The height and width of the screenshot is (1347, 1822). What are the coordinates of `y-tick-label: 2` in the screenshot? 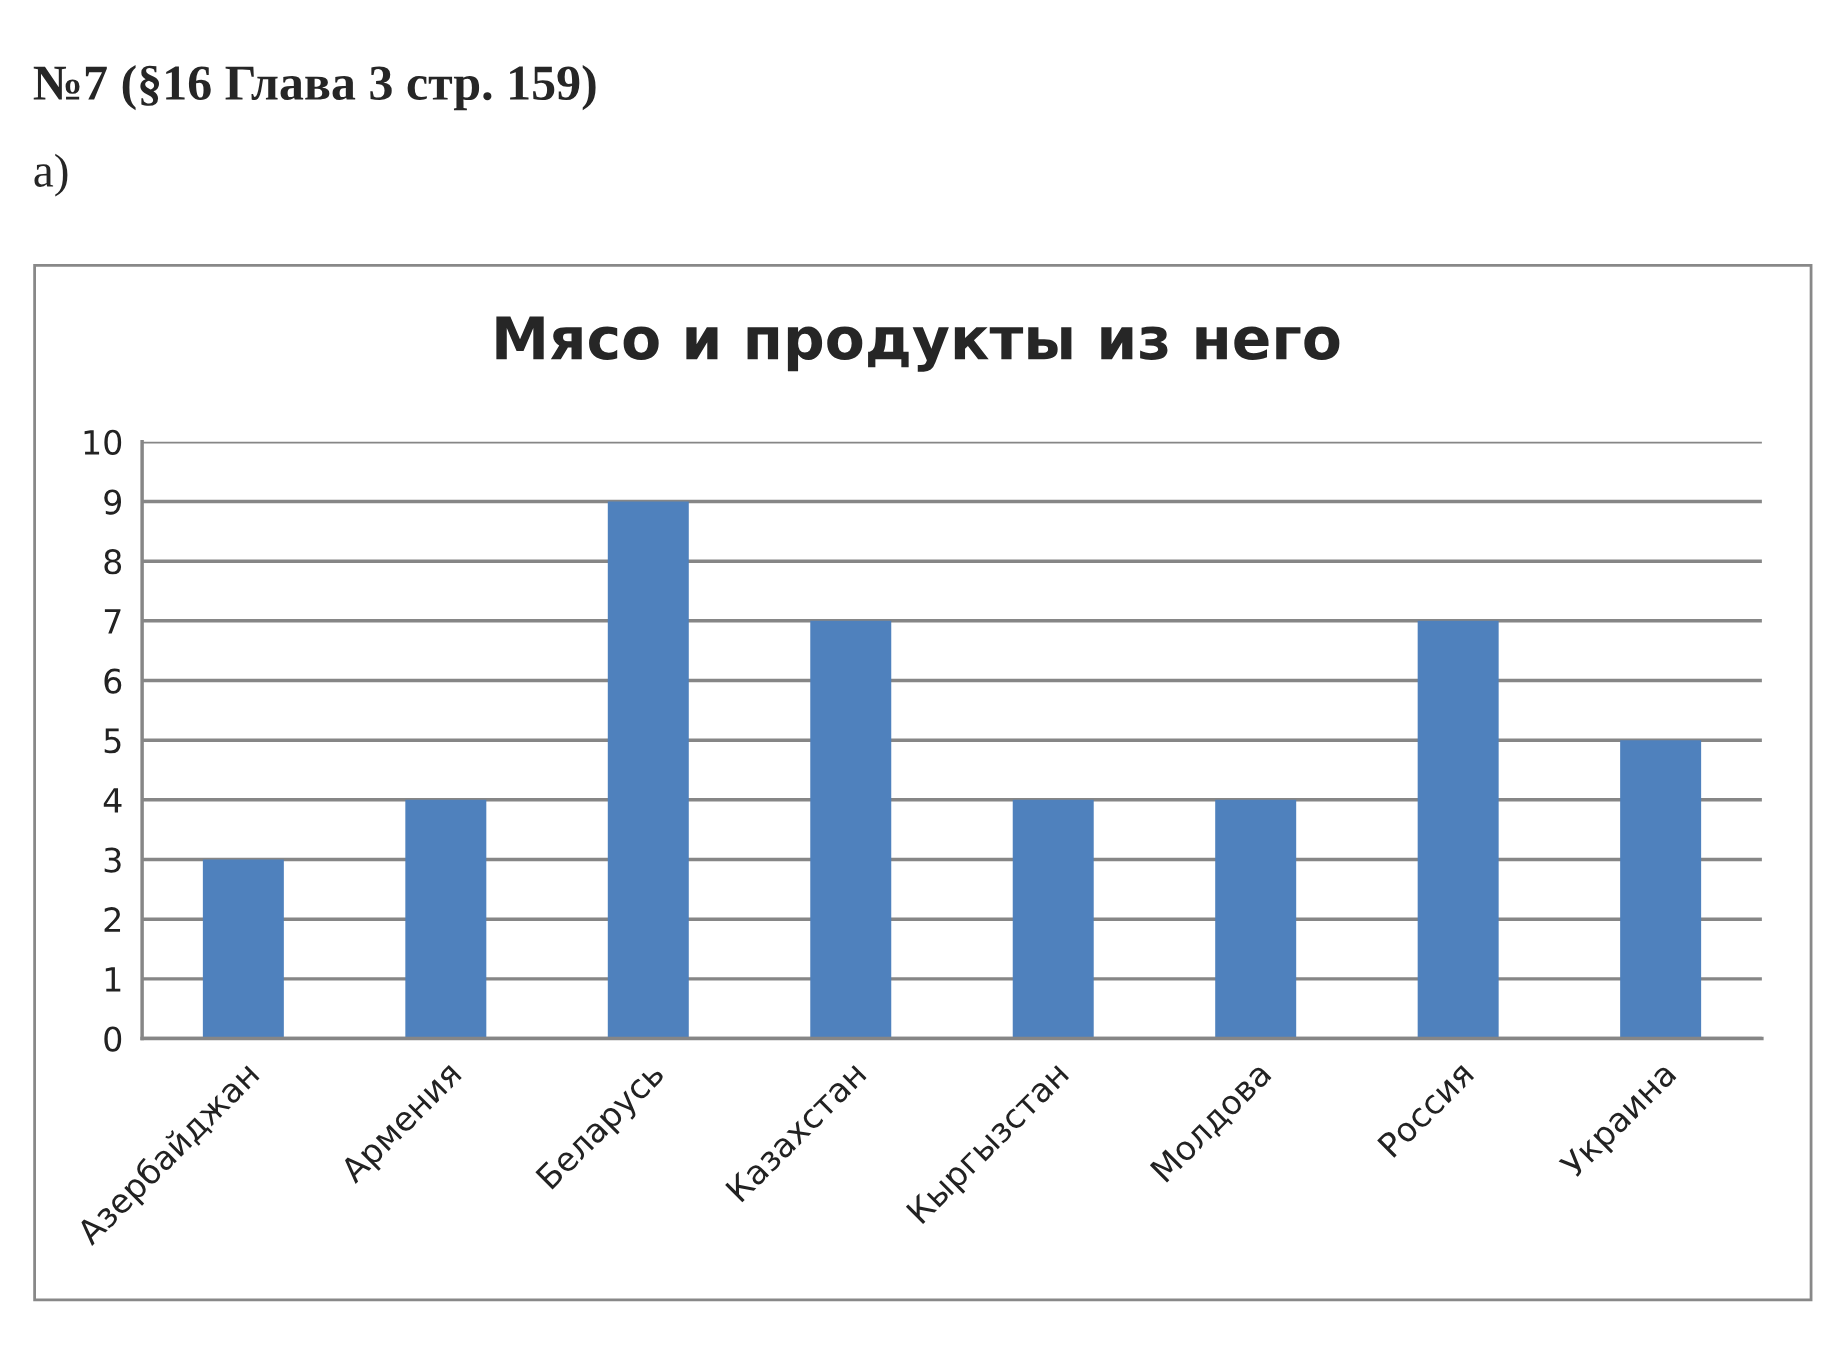 It's located at (112, 919).